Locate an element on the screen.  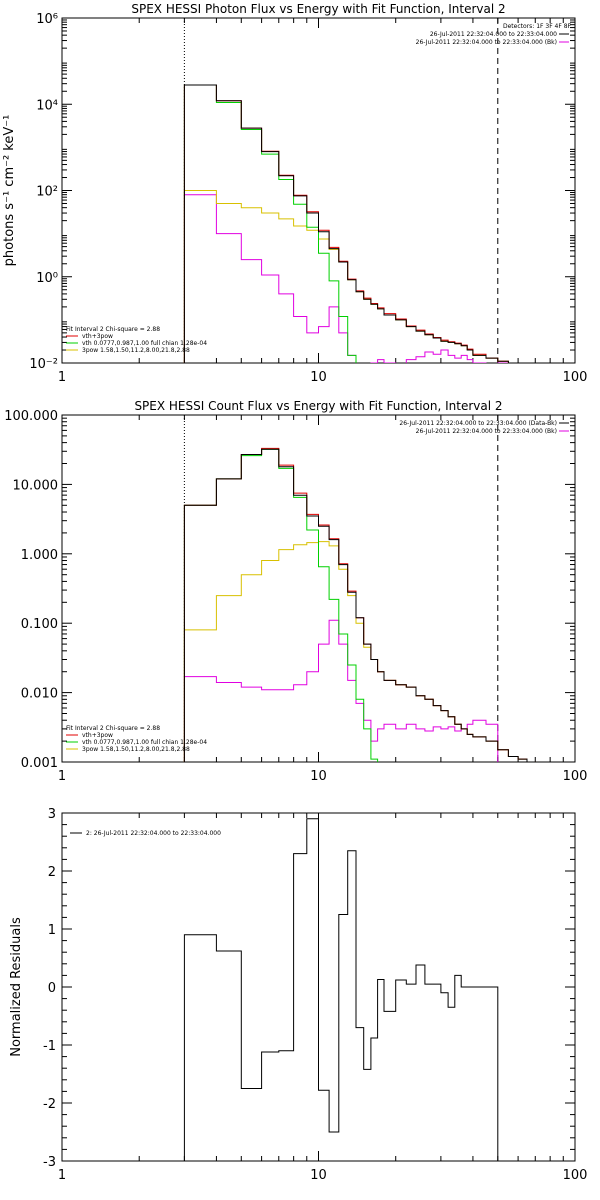
y-tick-label: 0.100 is located at coordinates (39, 624).